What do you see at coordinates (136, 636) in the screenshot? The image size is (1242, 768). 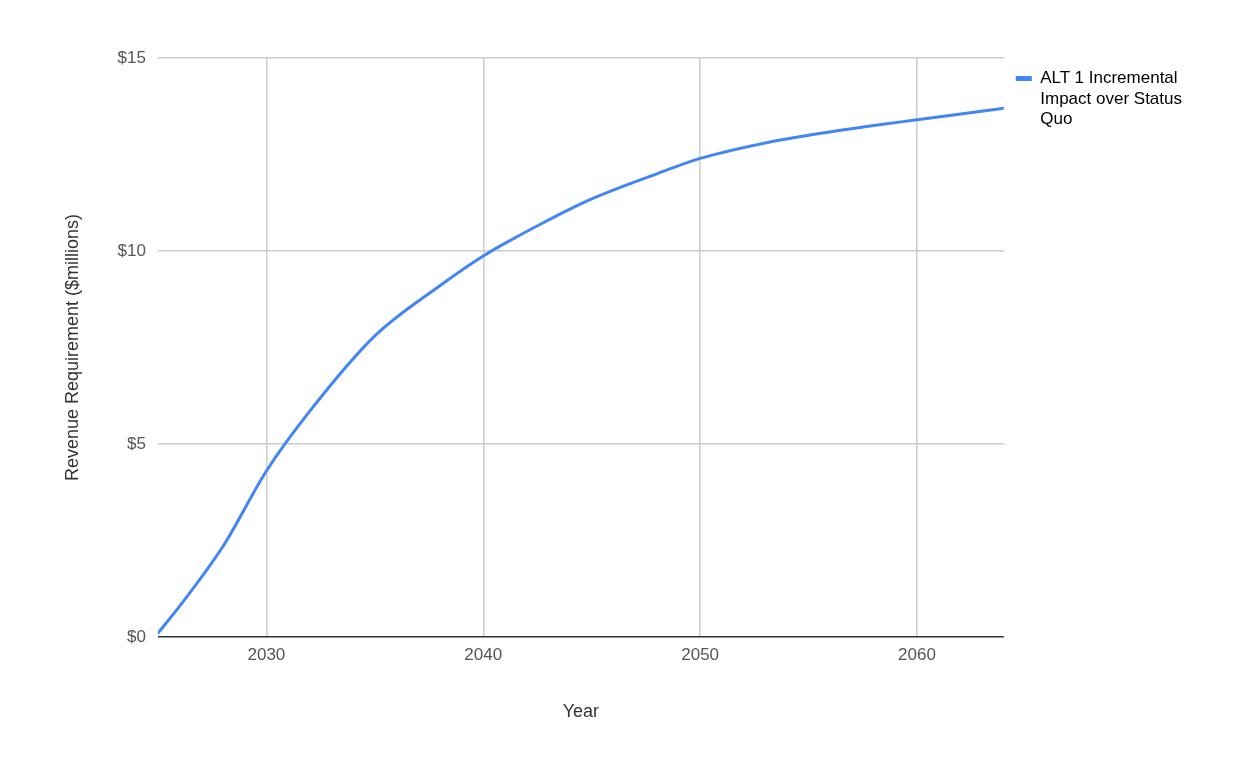 I see `y-tick-label: $0` at bounding box center [136, 636].